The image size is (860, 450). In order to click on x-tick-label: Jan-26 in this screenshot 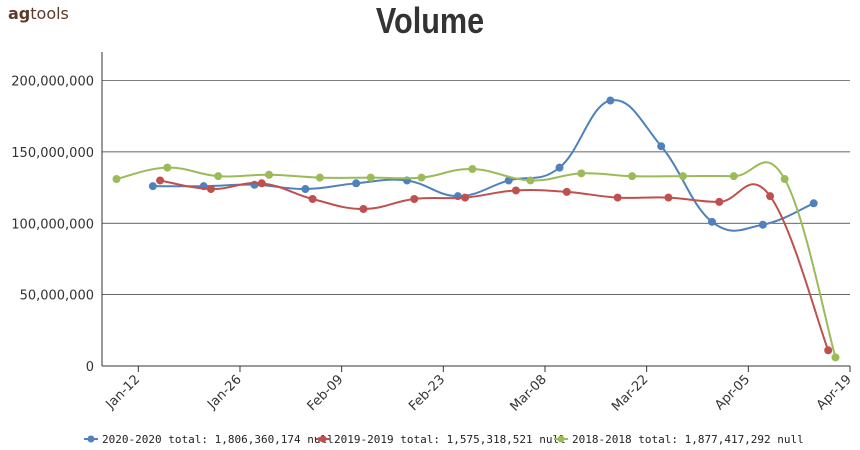, I will do `click(224, 392)`.